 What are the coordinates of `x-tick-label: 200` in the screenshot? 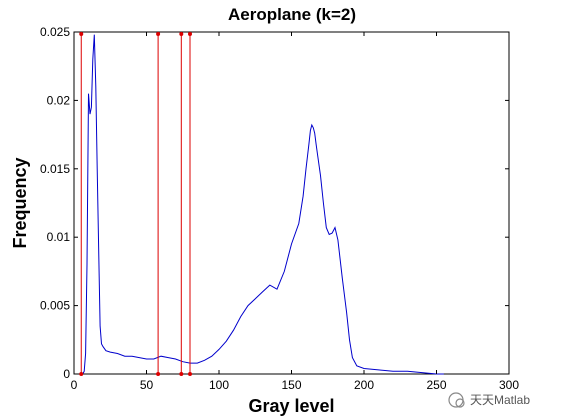 It's located at (364, 385).